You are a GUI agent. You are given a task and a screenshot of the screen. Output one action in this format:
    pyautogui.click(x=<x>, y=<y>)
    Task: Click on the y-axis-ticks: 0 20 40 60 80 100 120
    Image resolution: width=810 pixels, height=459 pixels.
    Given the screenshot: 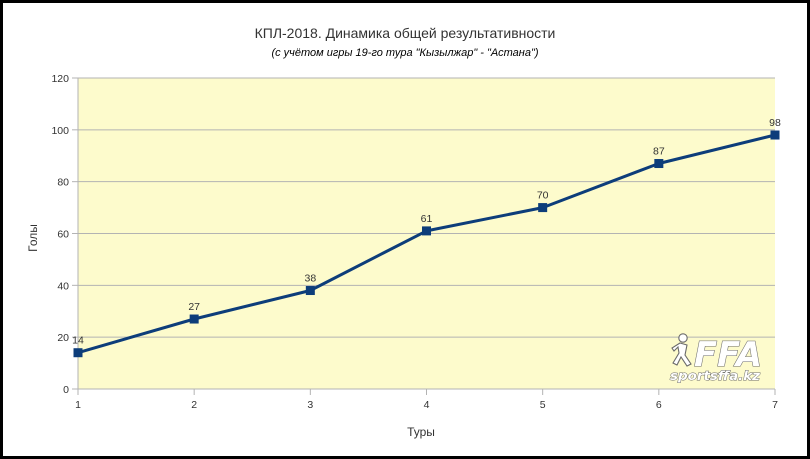 What is the action you would take?
    pyautogui.click(x=64, y=234)
    